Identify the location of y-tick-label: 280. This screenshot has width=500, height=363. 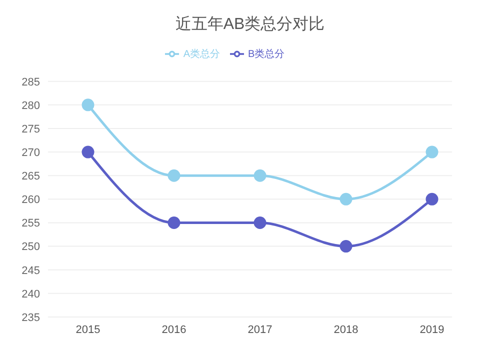
(31, 106).